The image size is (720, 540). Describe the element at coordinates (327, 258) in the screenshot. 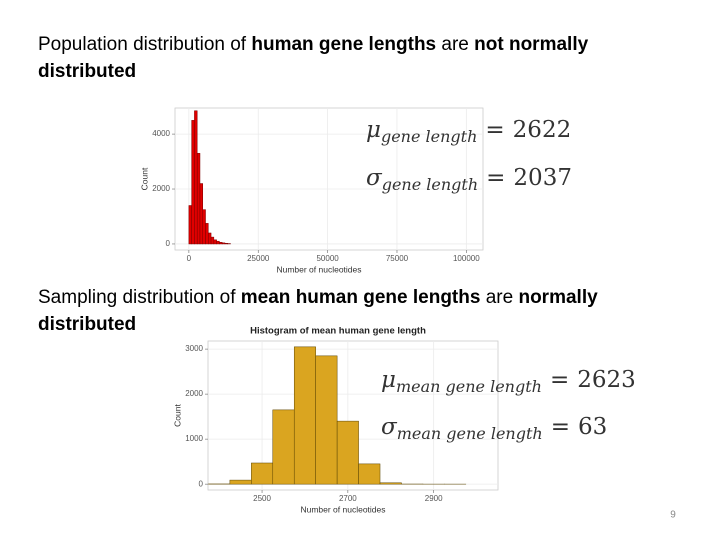

I see `x-tick-label: 50000` at that location.